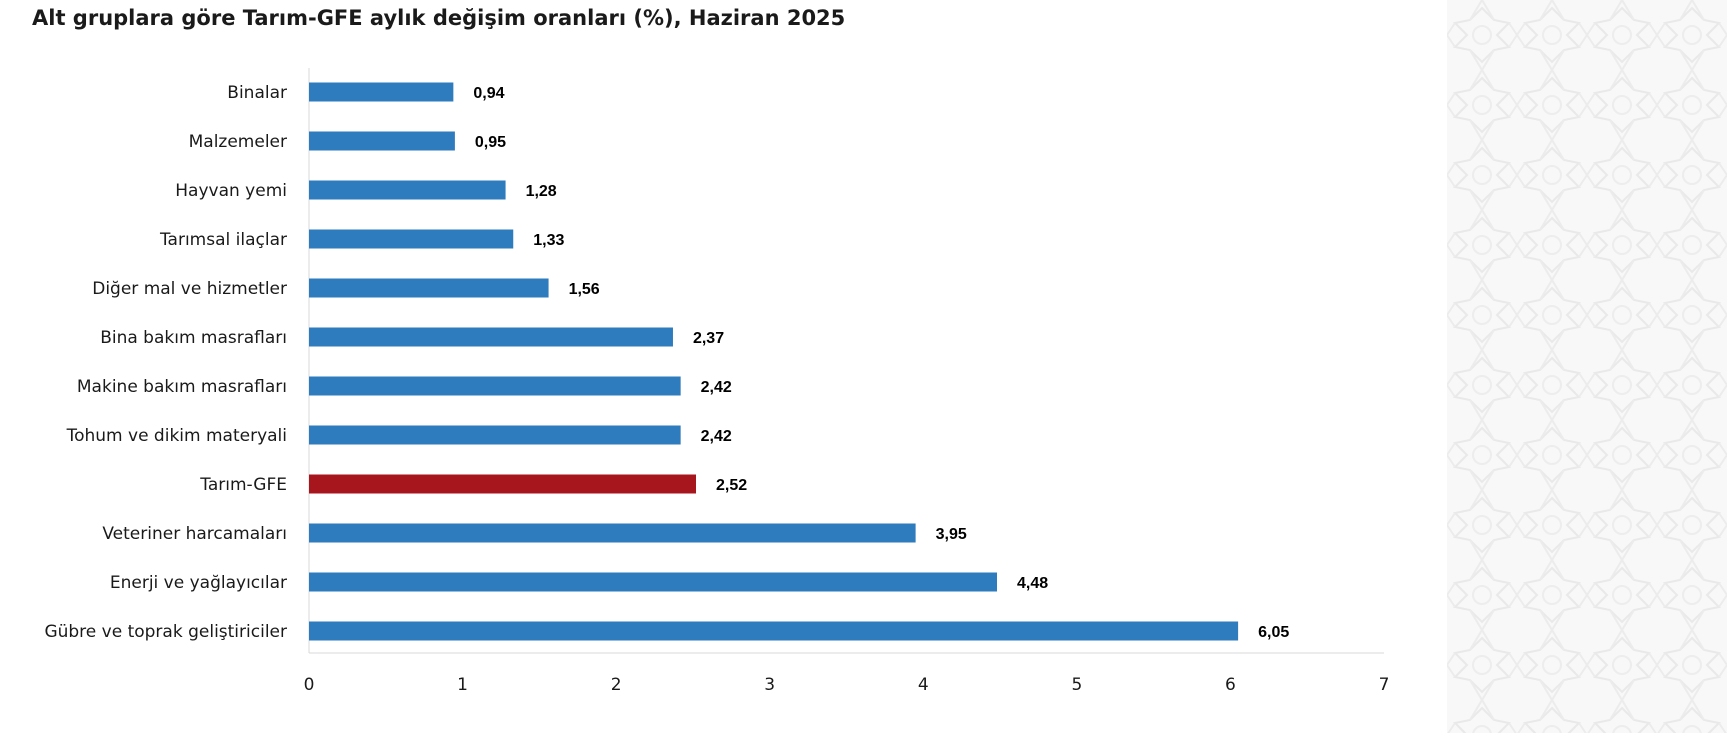  What do you see at coordinates (490, 142) in the screenshot?
I see `data-label: 0,95` at bounding box center [490, 142].